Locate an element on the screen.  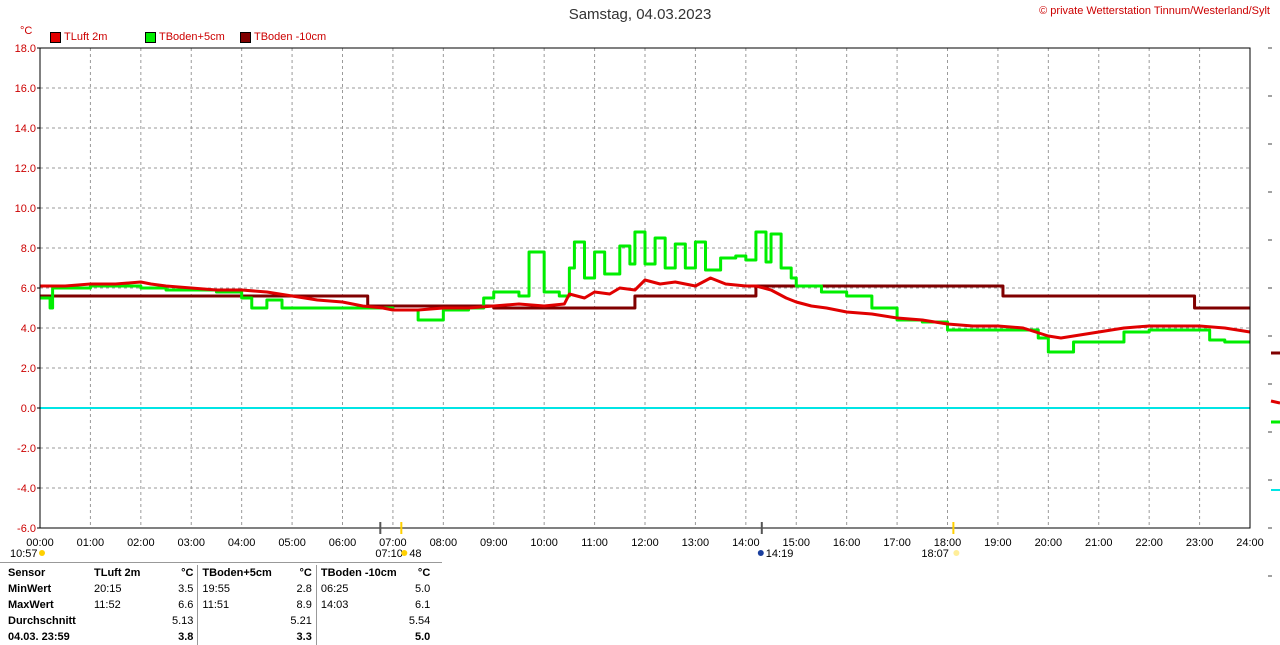
y-tick-label: 16.0 is located at coordinates (25, 89).